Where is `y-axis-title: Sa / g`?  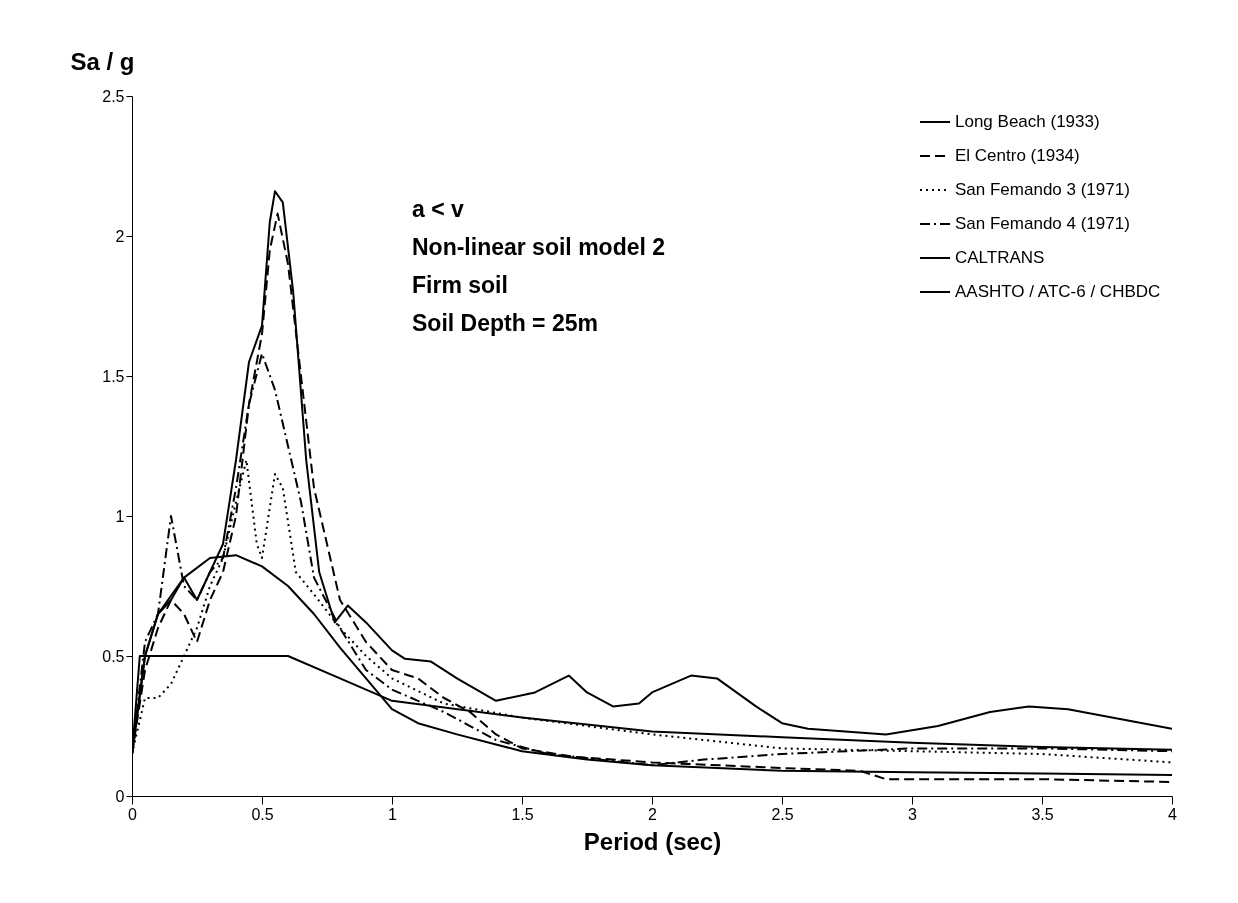
y-axis-title: Sa / g is located at coordinates (102, 61).